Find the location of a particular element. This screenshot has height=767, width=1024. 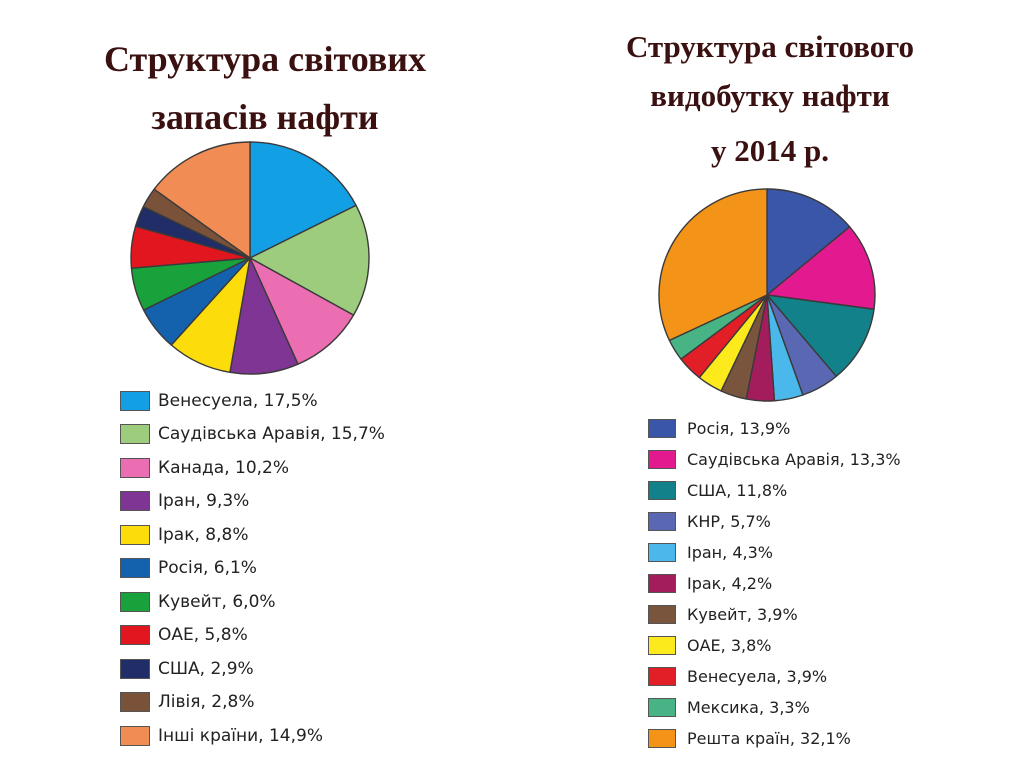

reserves-pie-chart is located at coordinates (250, 258).